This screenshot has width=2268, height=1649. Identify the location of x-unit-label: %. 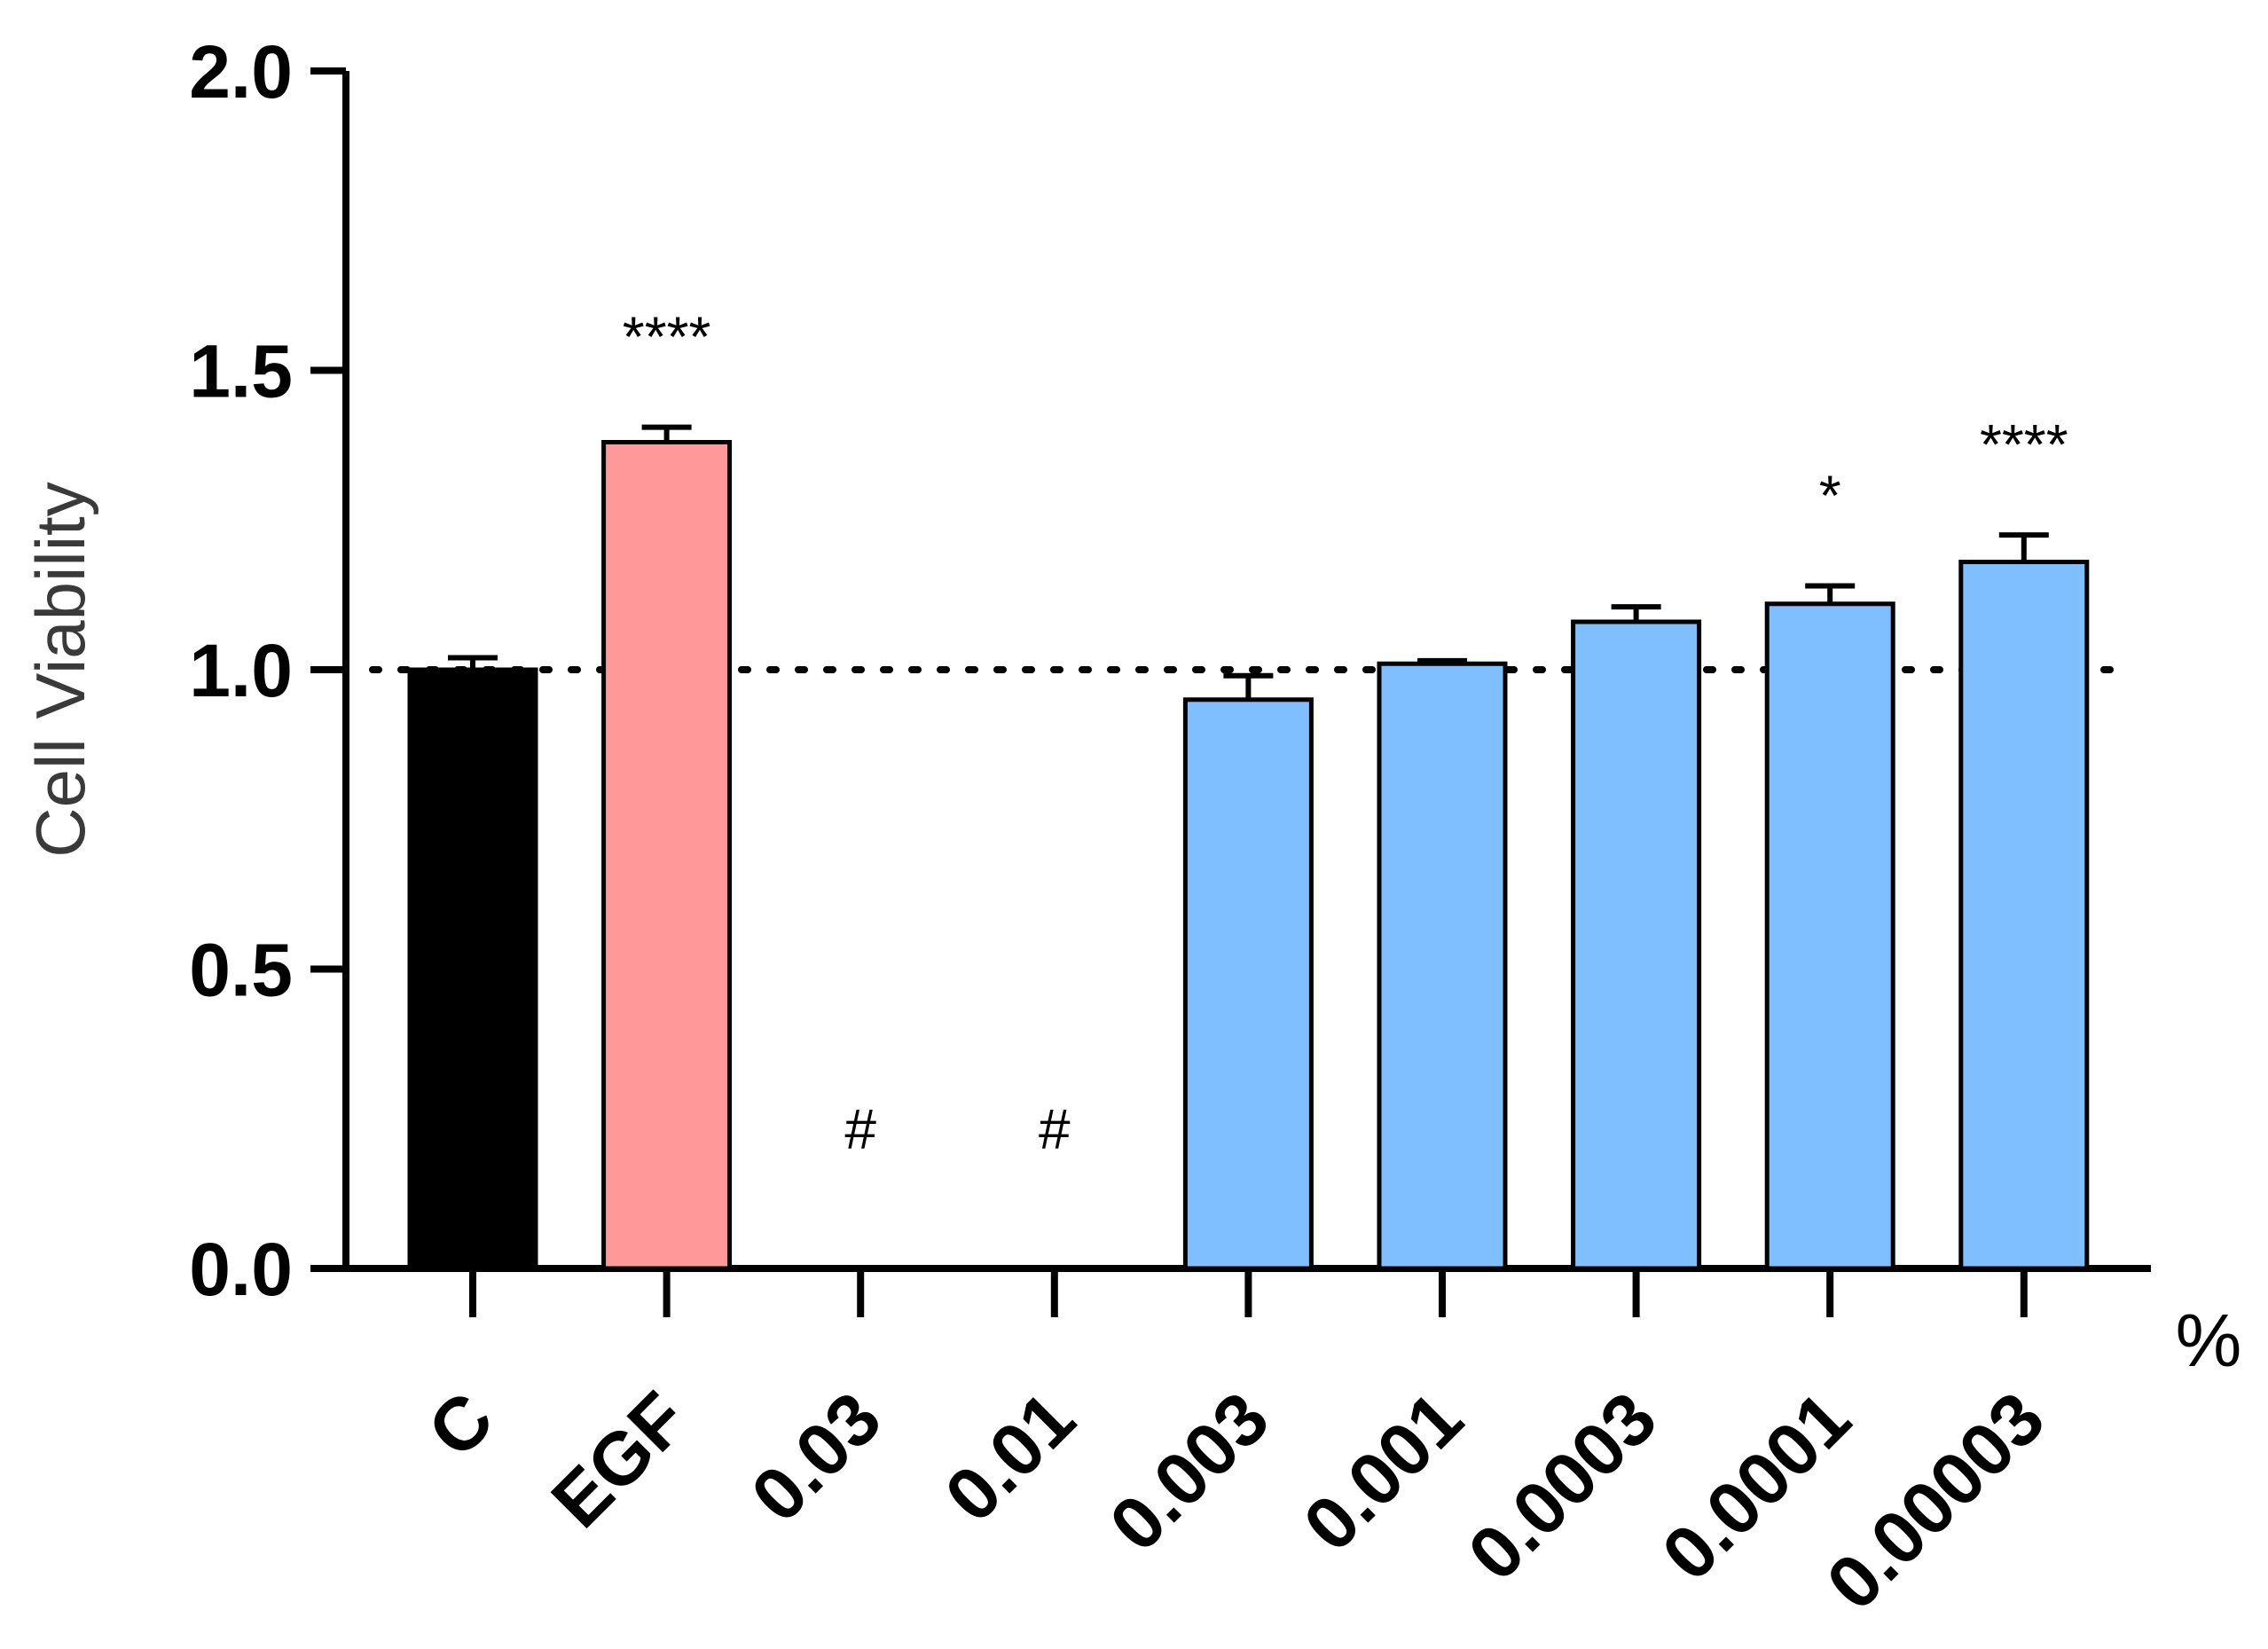
(2209, 1340).